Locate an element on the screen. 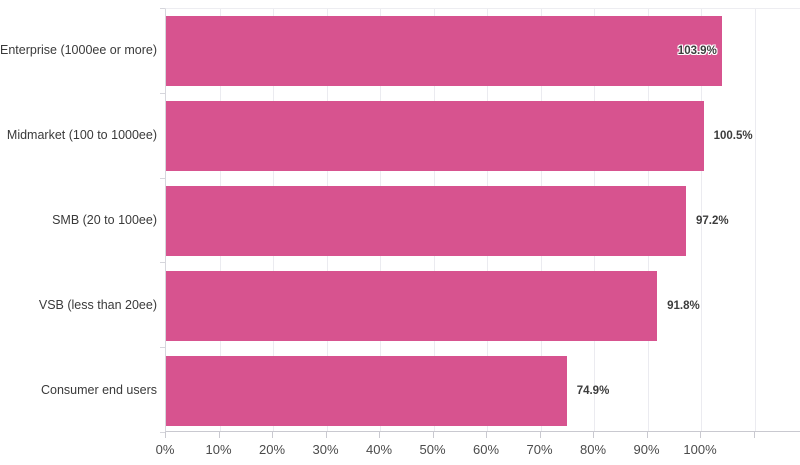 This screenshot has width=800, height=465. value-label: 103.9% is located at coordinates (697, 51).